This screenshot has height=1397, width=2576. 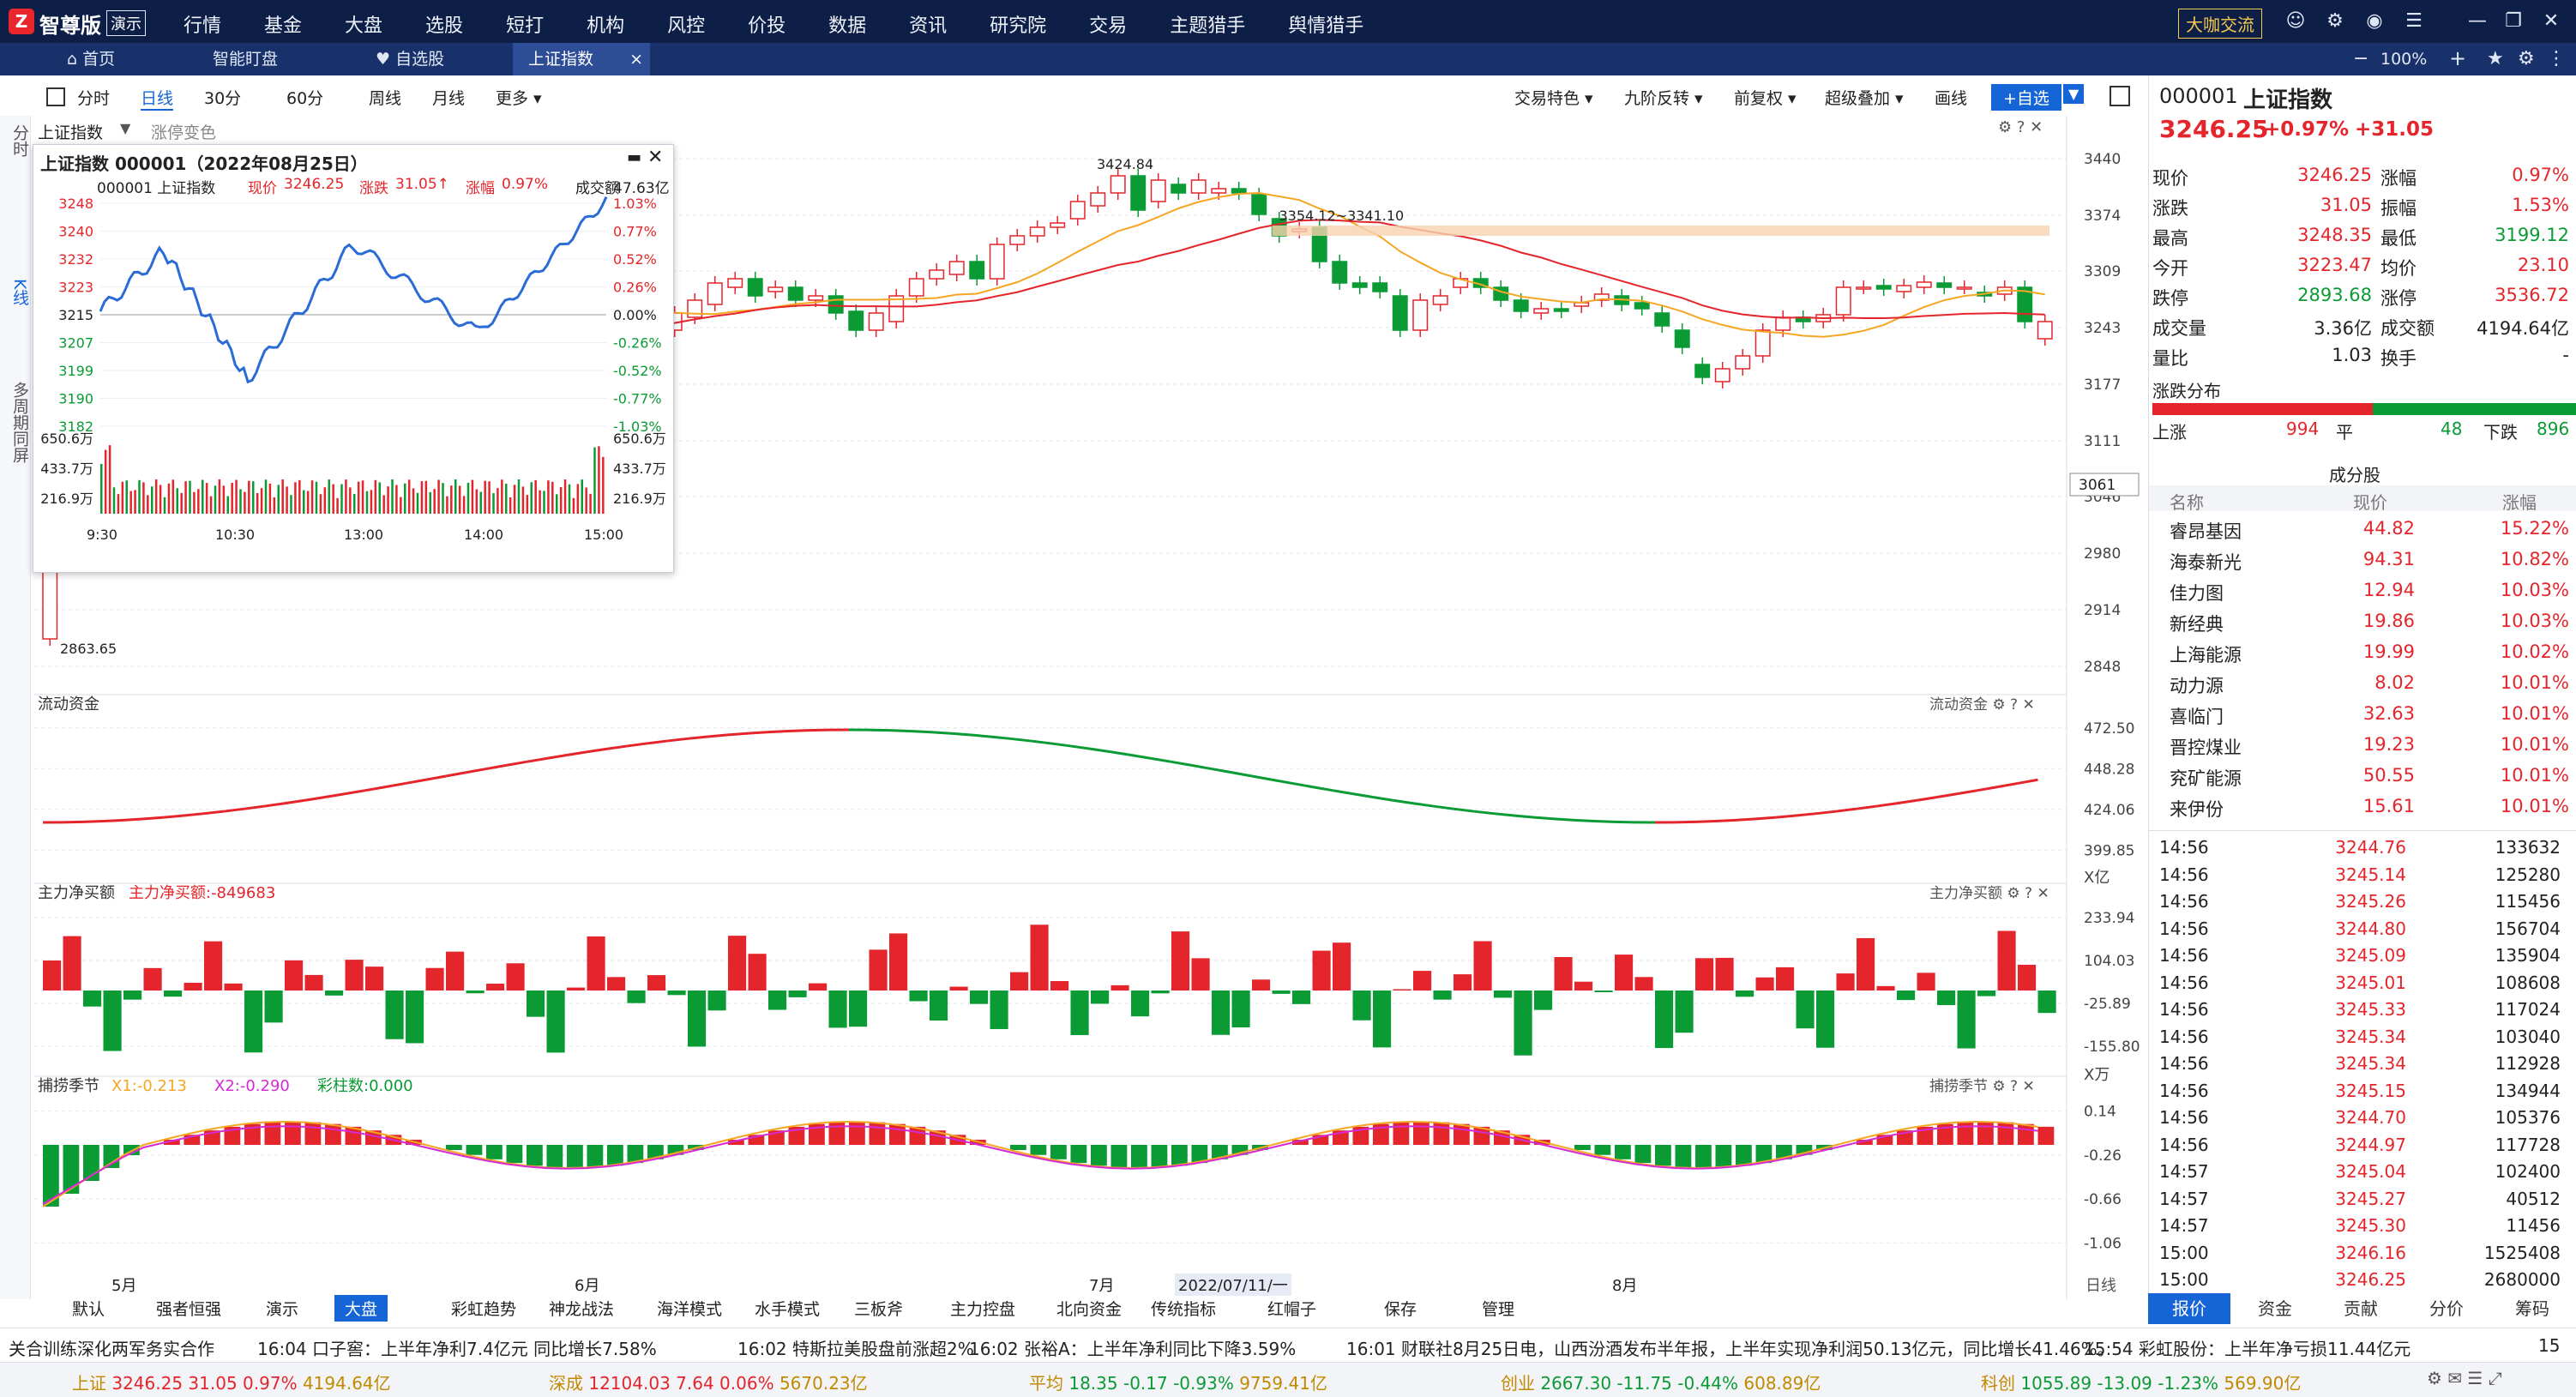 I want to click on component-name: 喜临门, so click(x=2197, y=717).